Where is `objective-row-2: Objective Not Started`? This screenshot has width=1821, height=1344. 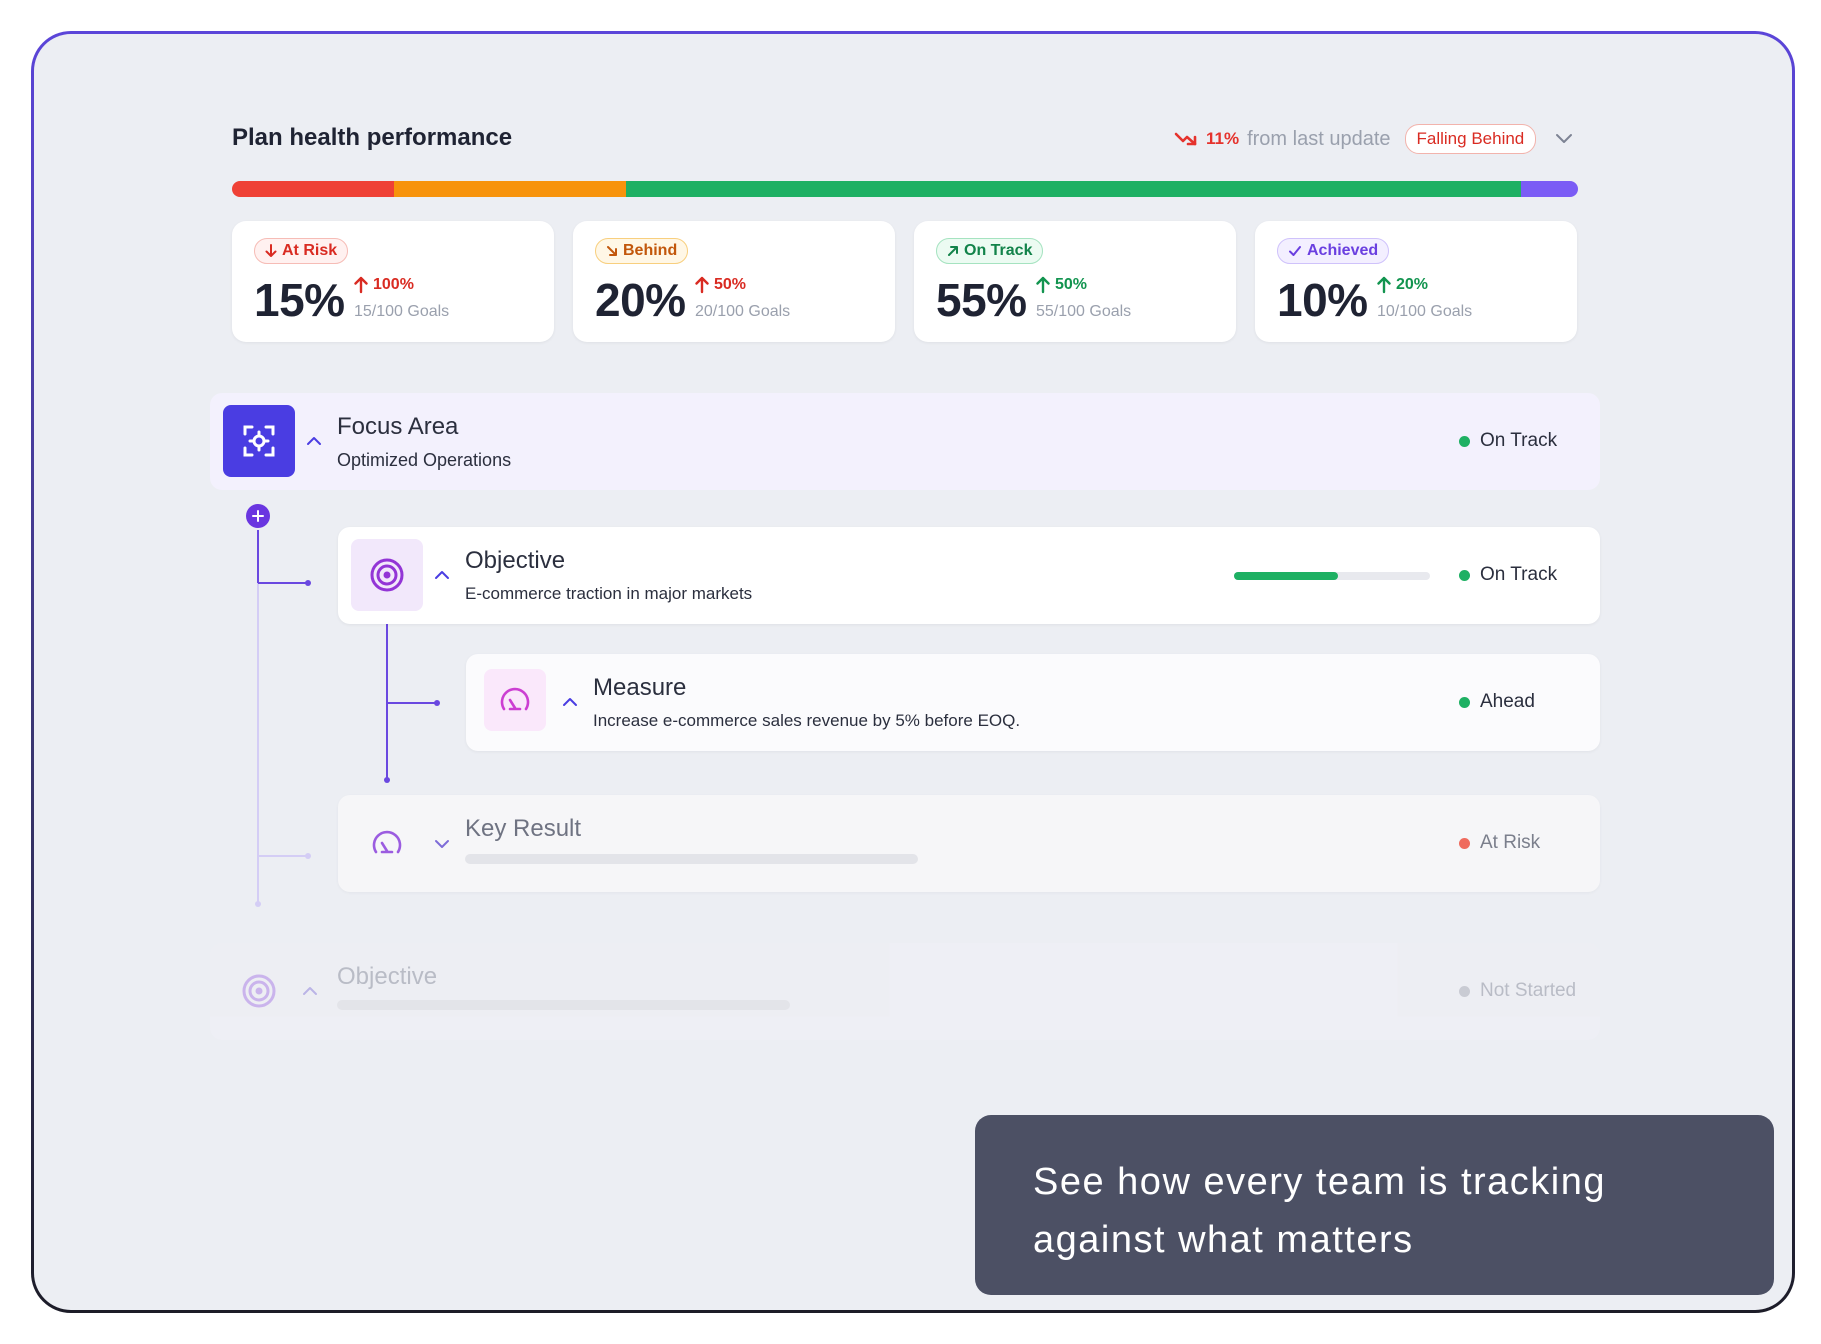 objective-row-2: Objective Not Started is located at coordinates (905, 991).